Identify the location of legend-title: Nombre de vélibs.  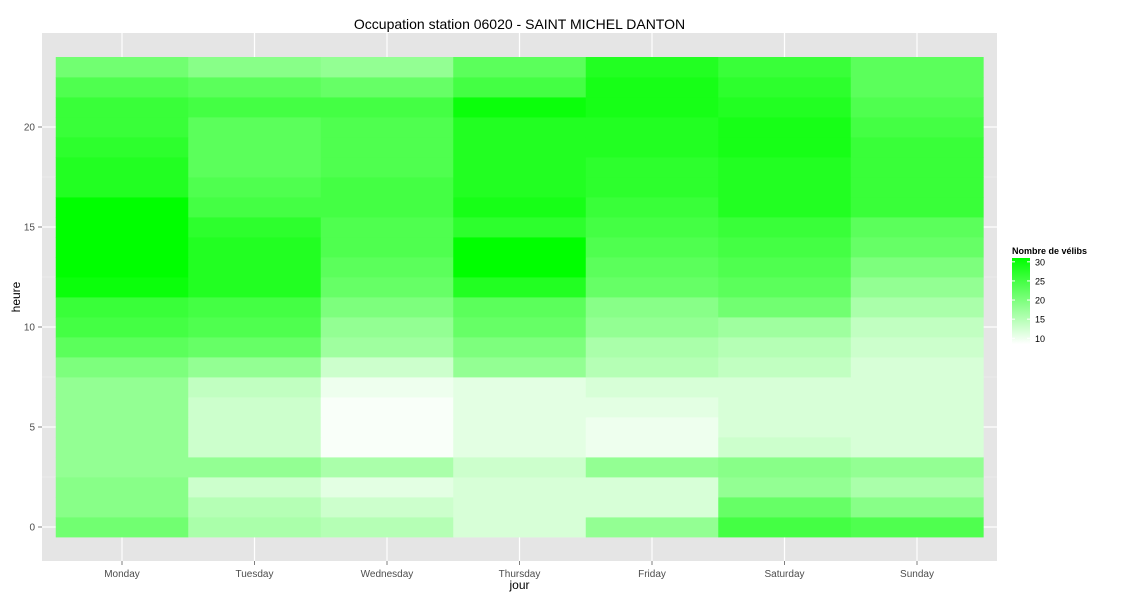
(1049, 251).